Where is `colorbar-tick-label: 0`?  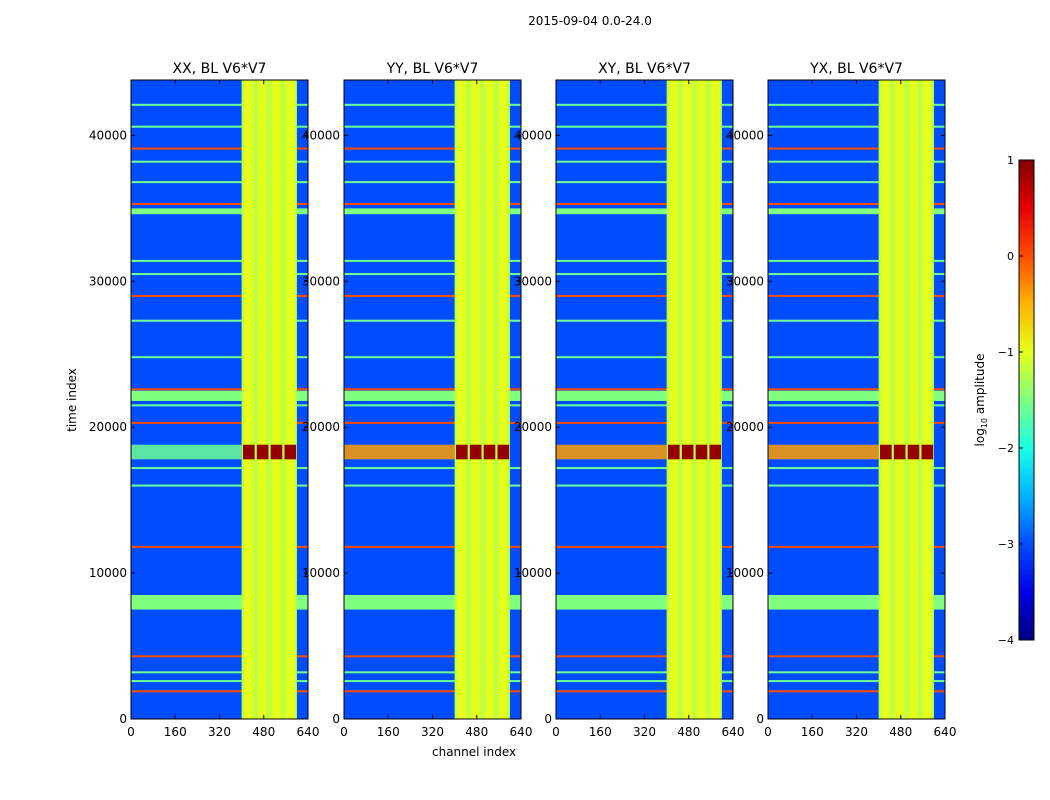 colorbar-tick-label: 0 is located at coordinates (1010, 256).